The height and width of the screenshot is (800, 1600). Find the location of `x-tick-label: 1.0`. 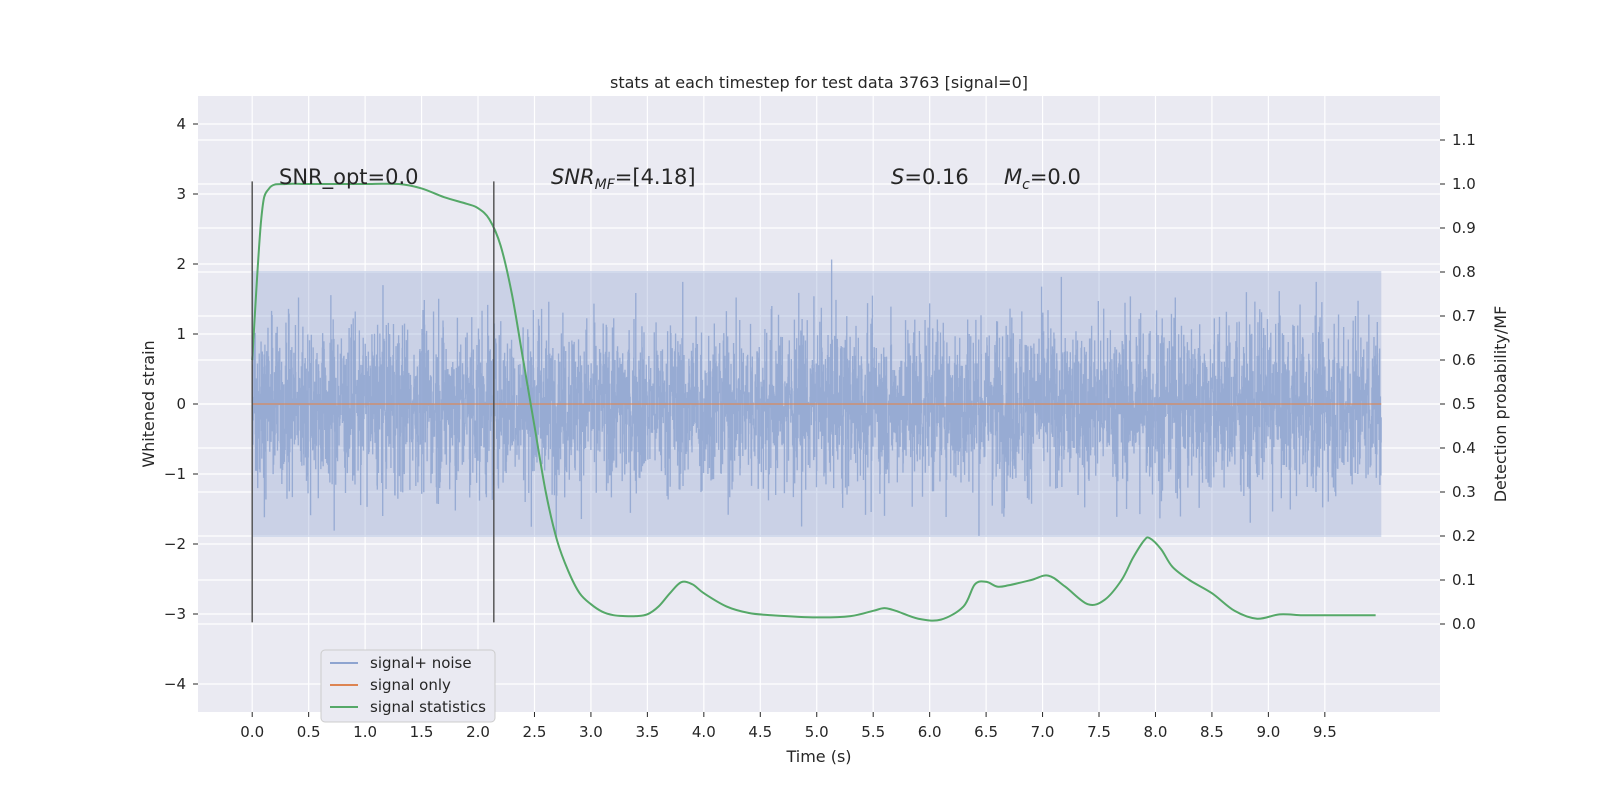

x-tick-label: 1.0 is located at coordinates (365, 732).